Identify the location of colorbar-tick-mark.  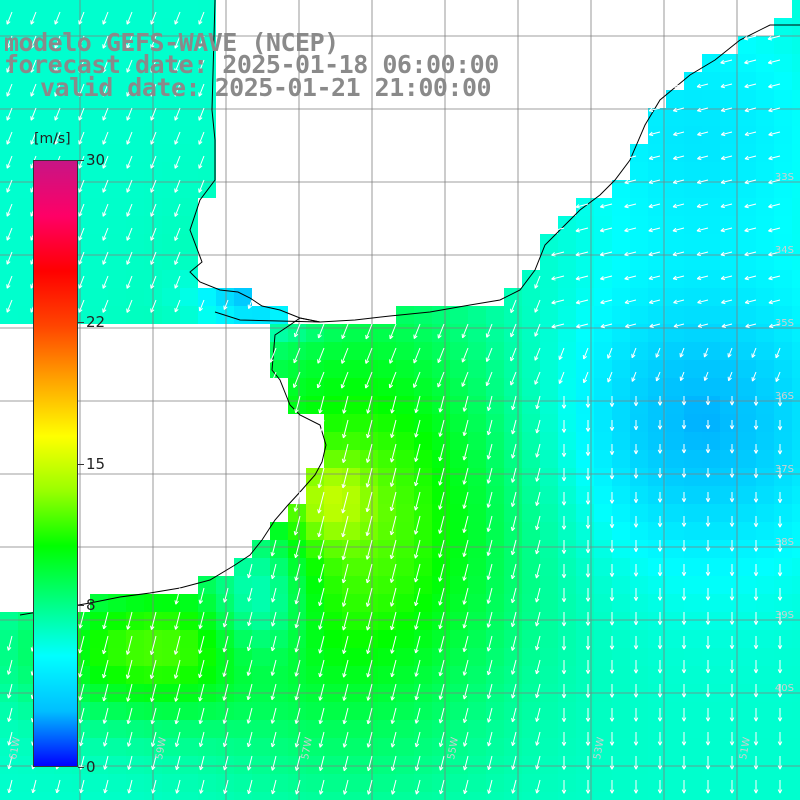
(81, 322).